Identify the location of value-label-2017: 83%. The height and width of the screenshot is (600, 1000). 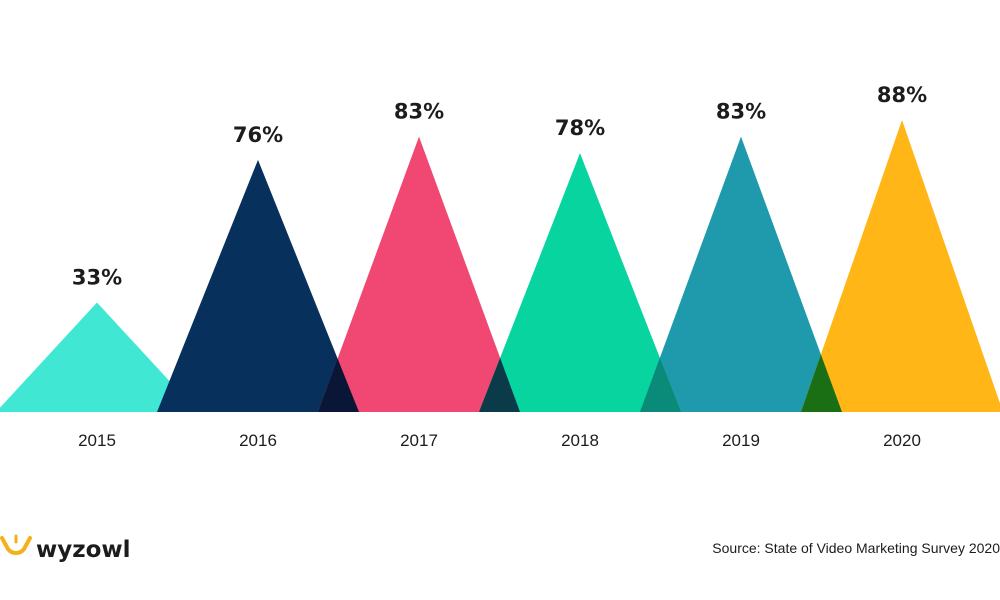
(419, 112).